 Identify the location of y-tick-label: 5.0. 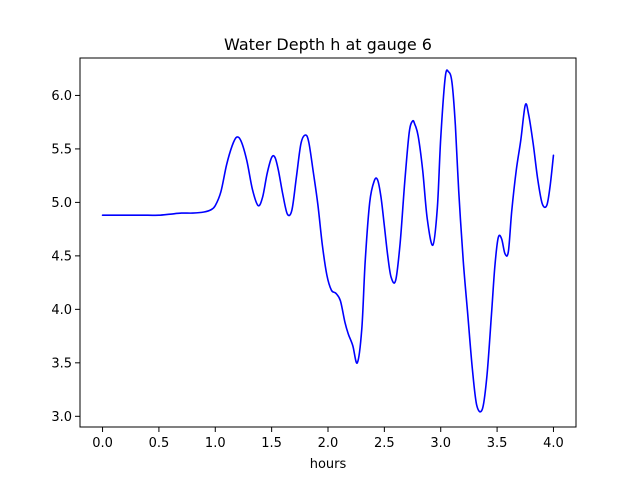
(61, 203).